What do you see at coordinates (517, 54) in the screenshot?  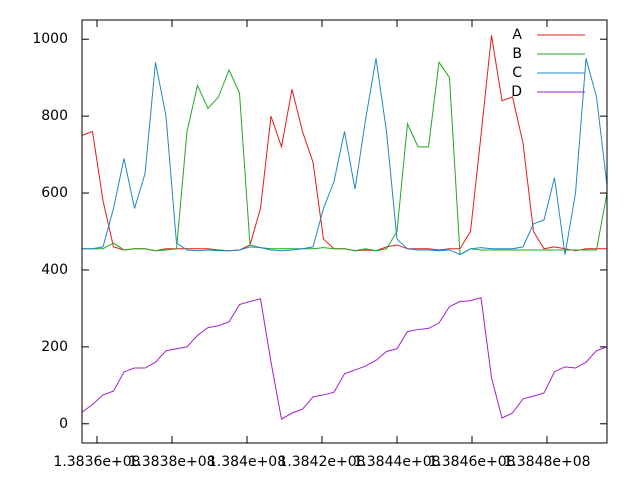 I see `legend-label: B` at bounding box center [517, 54].